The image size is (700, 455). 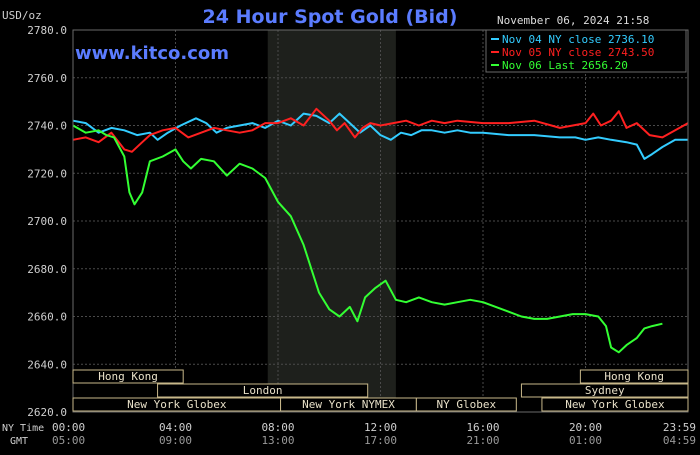 I want to click on session-bar-label: Sydney, so click(x=605, y=390).